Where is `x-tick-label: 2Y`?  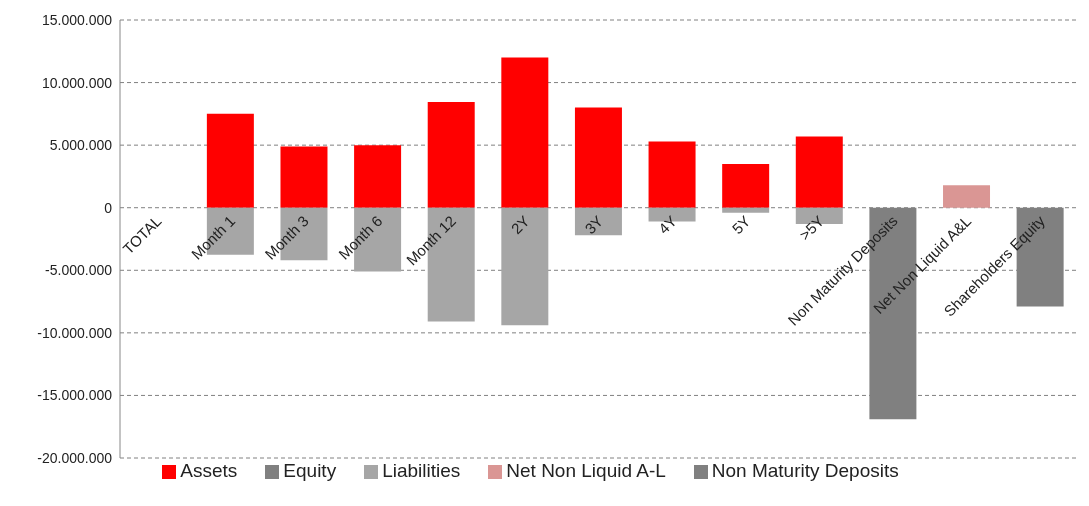 x-tick-label: 2Y is located at coordinates (520, 225).